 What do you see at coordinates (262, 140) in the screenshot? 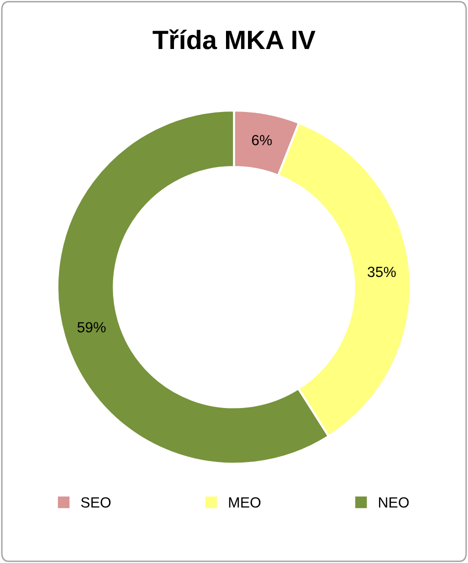
I see `data-label: 6%` at bounding box center [262, 140].